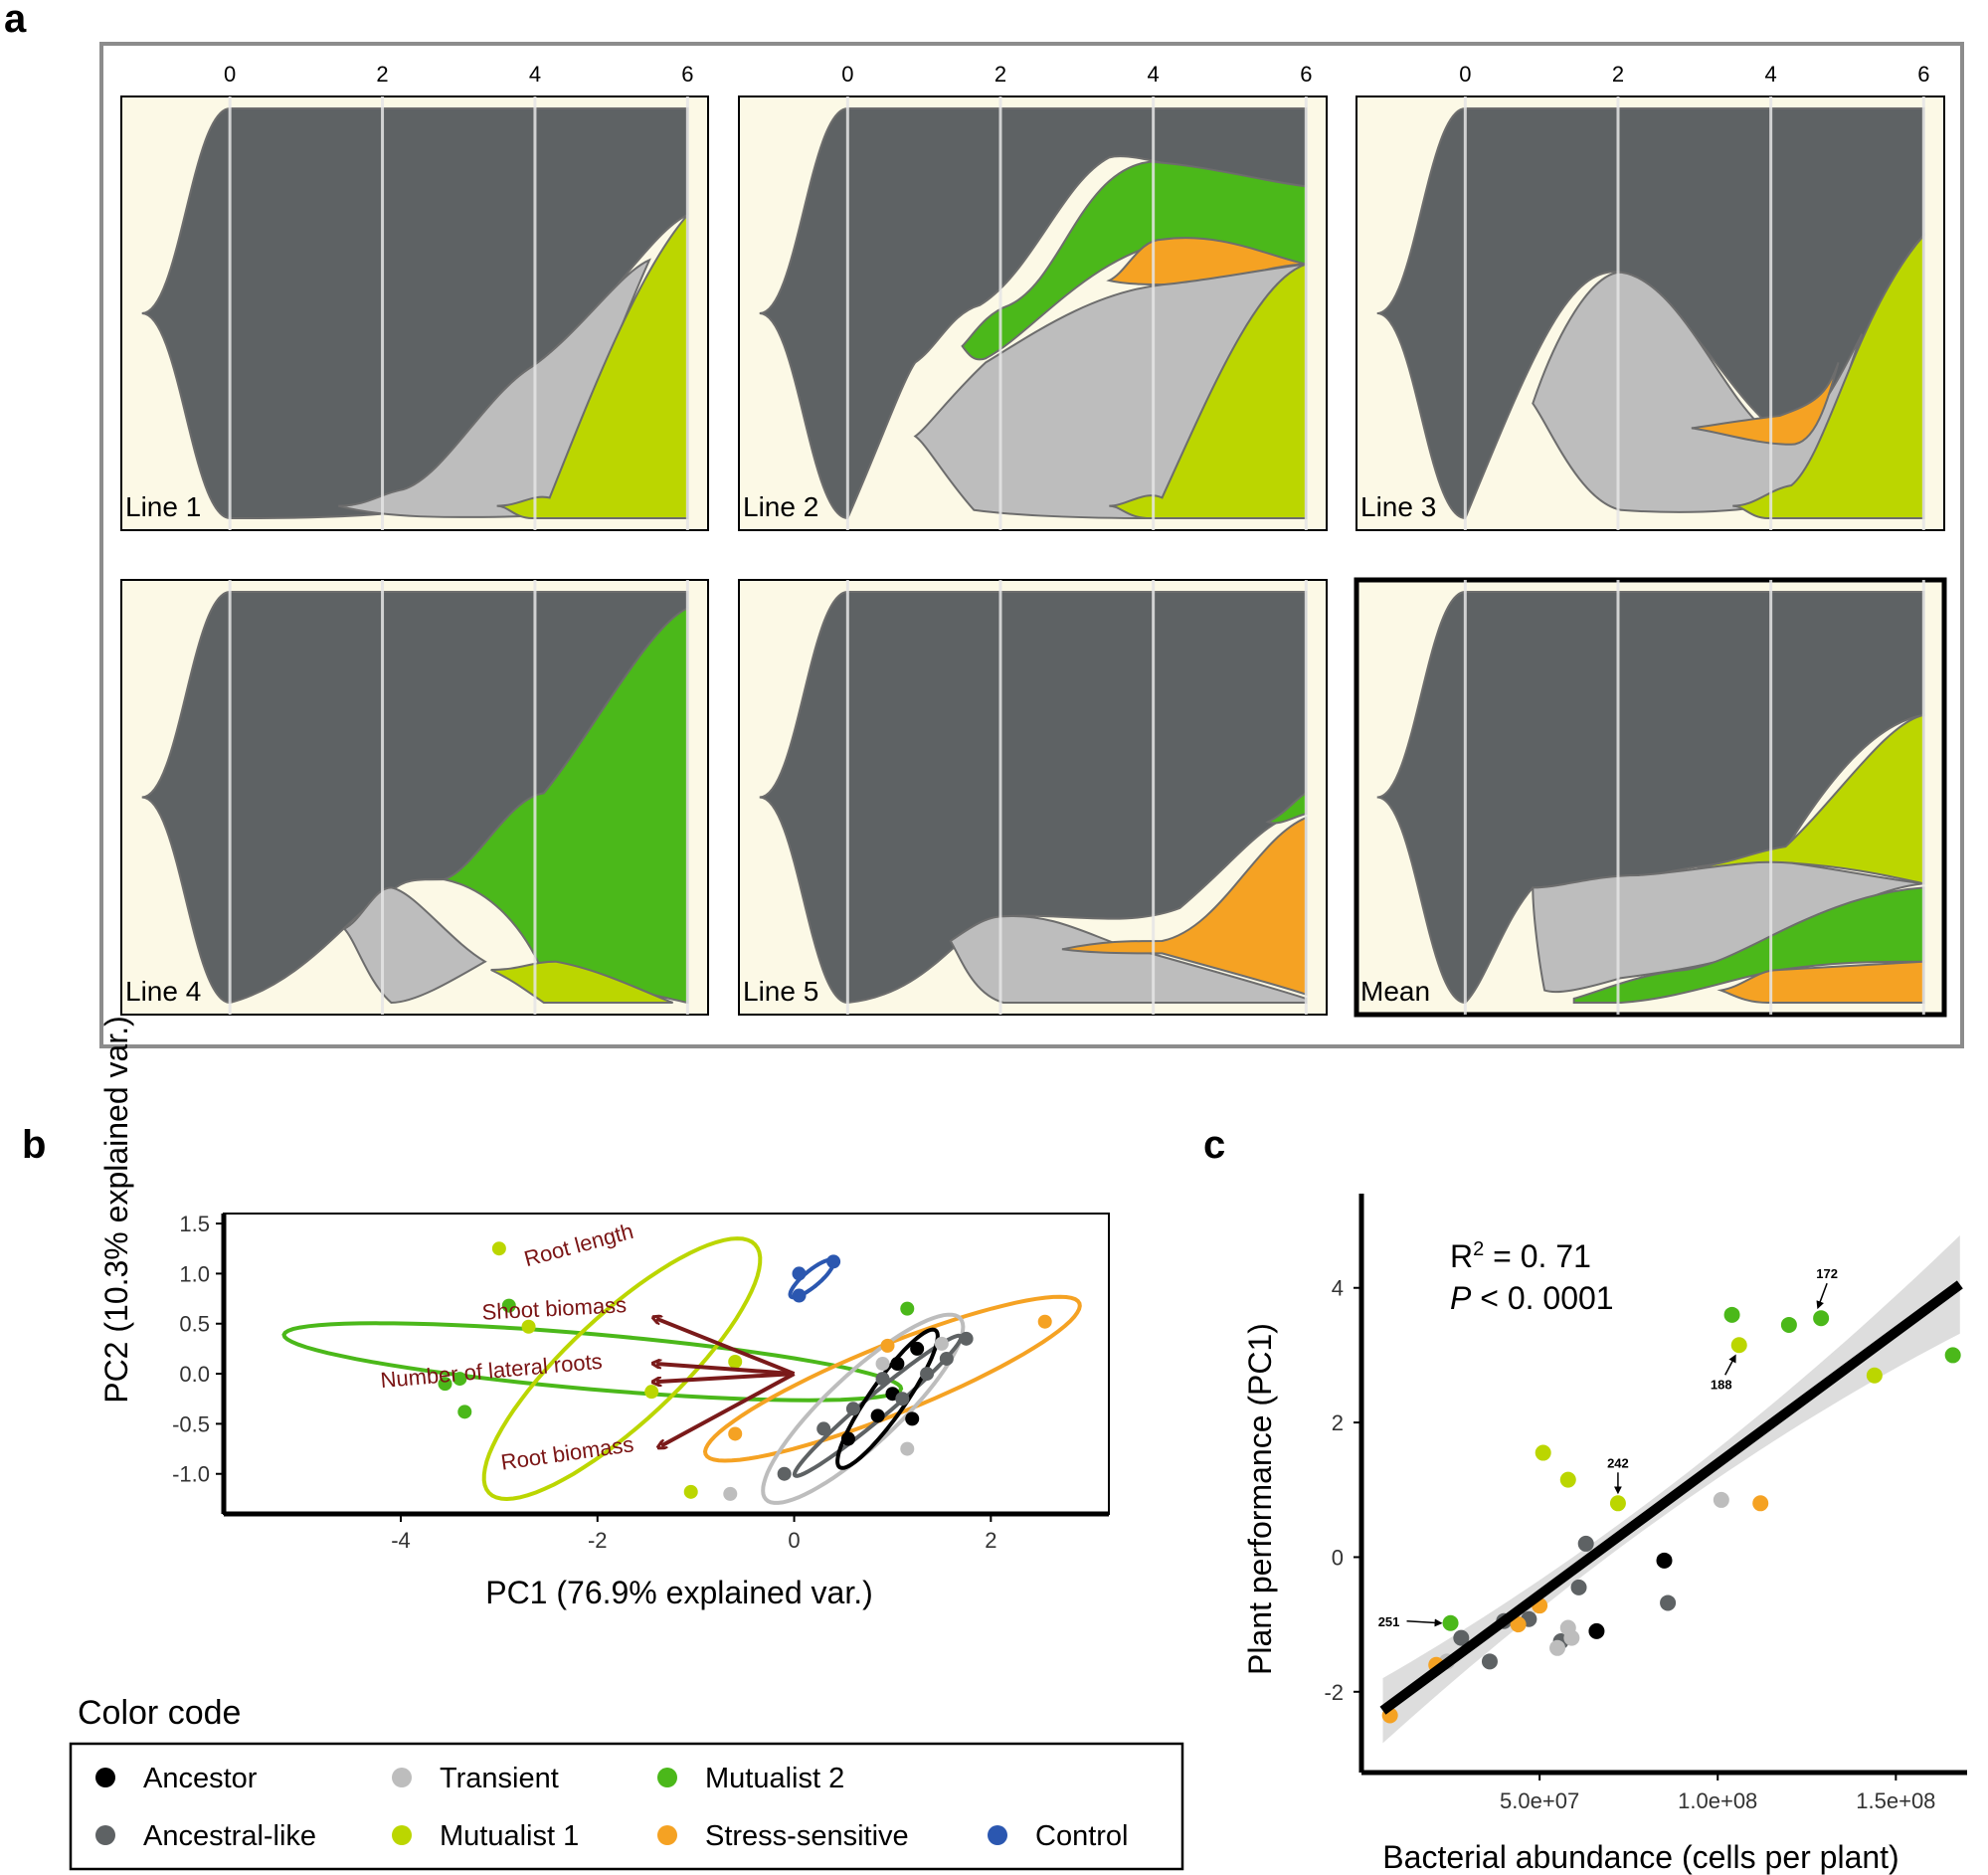  Describe the element at coordinates (1539, 1801) in the screenshot. I see `reg-x-tick-label: 5.0e+07` at that location.